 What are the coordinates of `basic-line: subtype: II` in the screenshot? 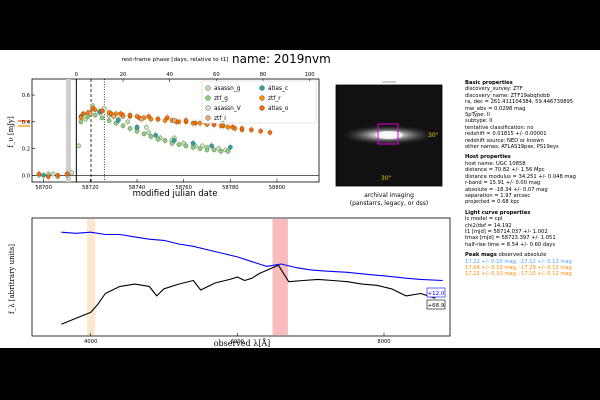 It's located at (479, 121).